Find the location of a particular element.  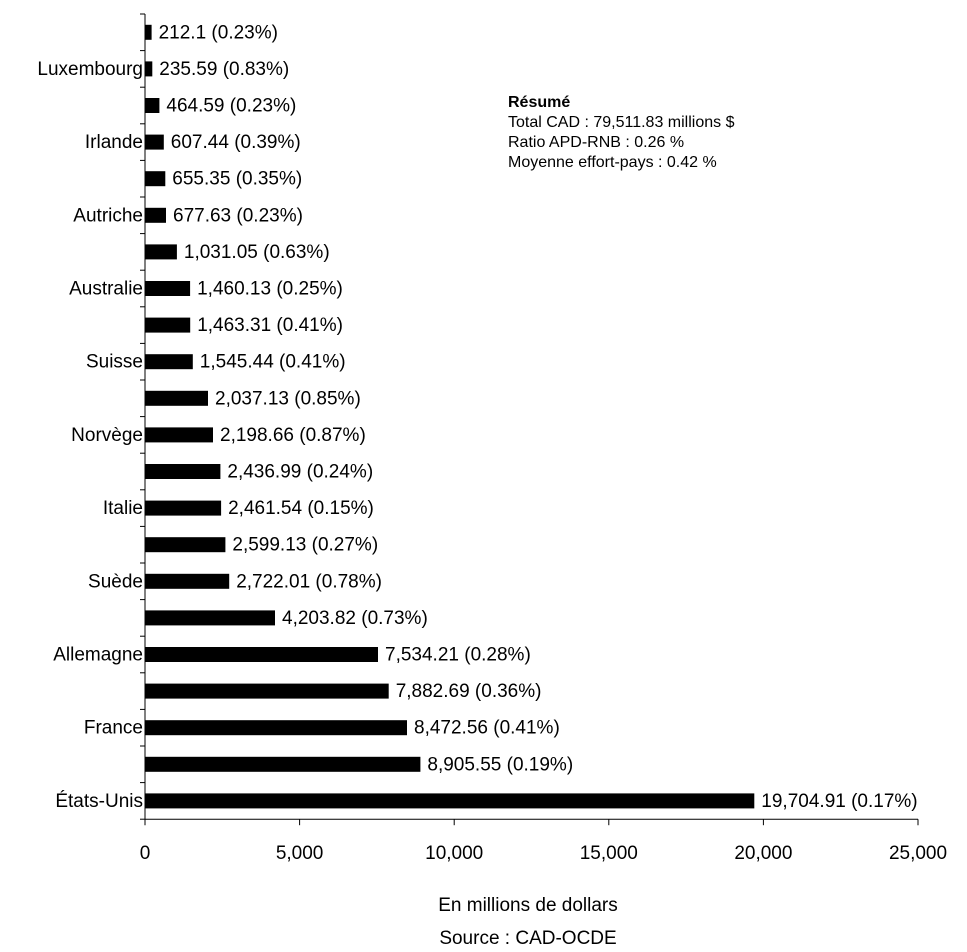

x-tick-label: 5,000 is located at coordinates (300, 853).